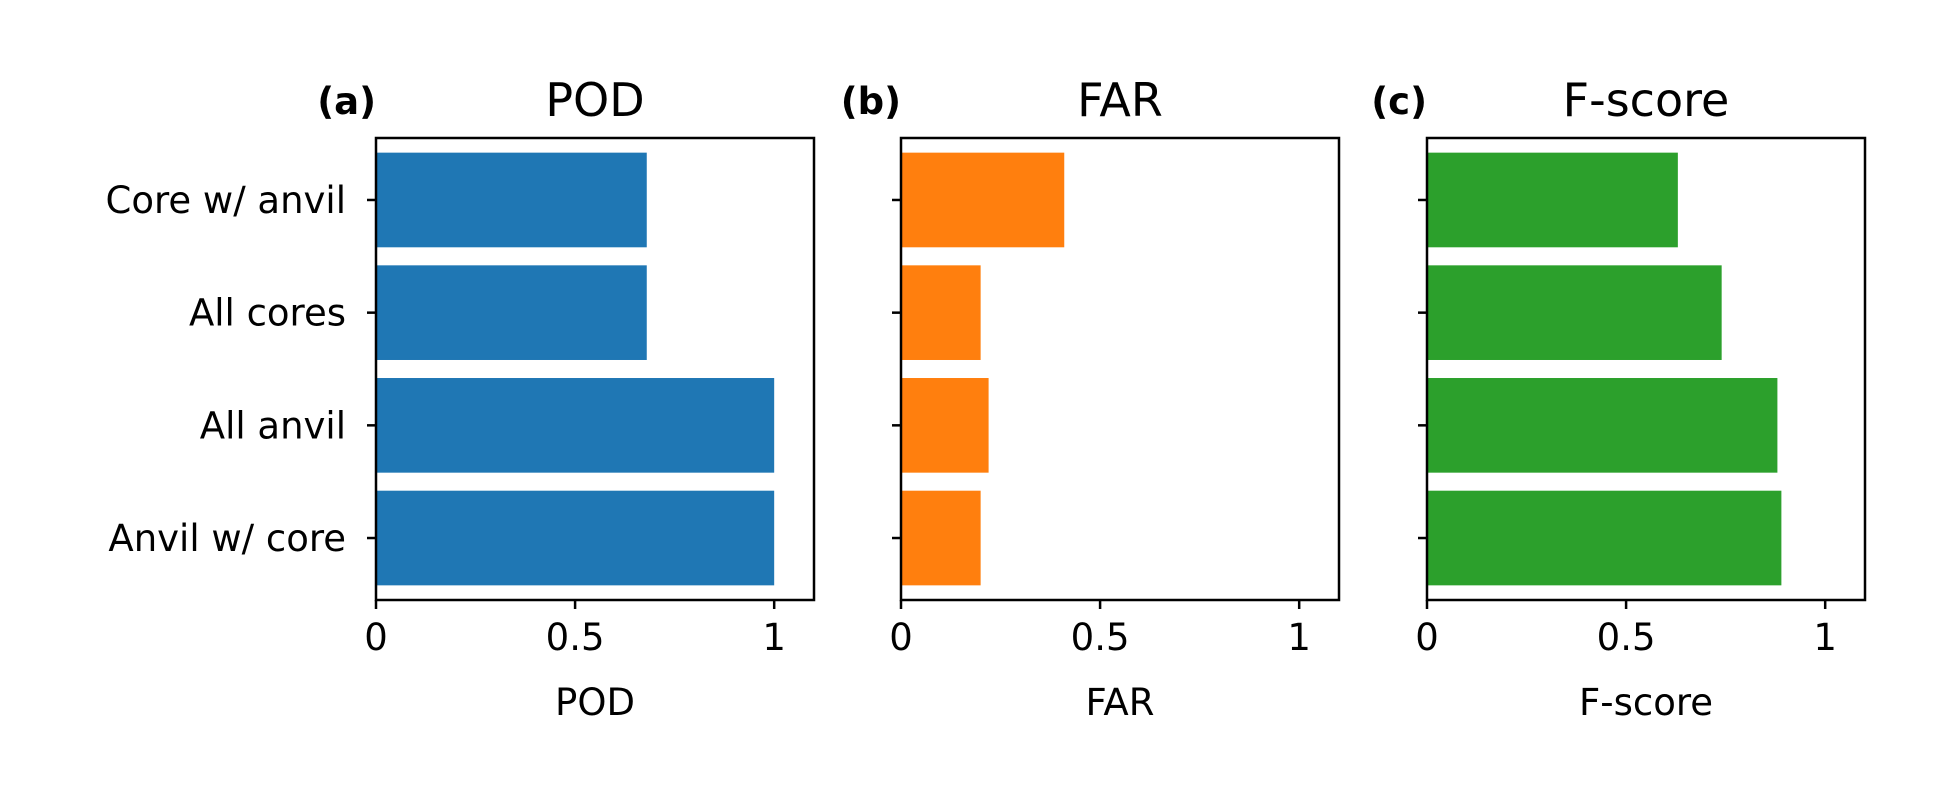 The height and width of the screenshot is (800, 1937). I want to click on panel-3-x-axis-label: F-score, so click(1646, 702).